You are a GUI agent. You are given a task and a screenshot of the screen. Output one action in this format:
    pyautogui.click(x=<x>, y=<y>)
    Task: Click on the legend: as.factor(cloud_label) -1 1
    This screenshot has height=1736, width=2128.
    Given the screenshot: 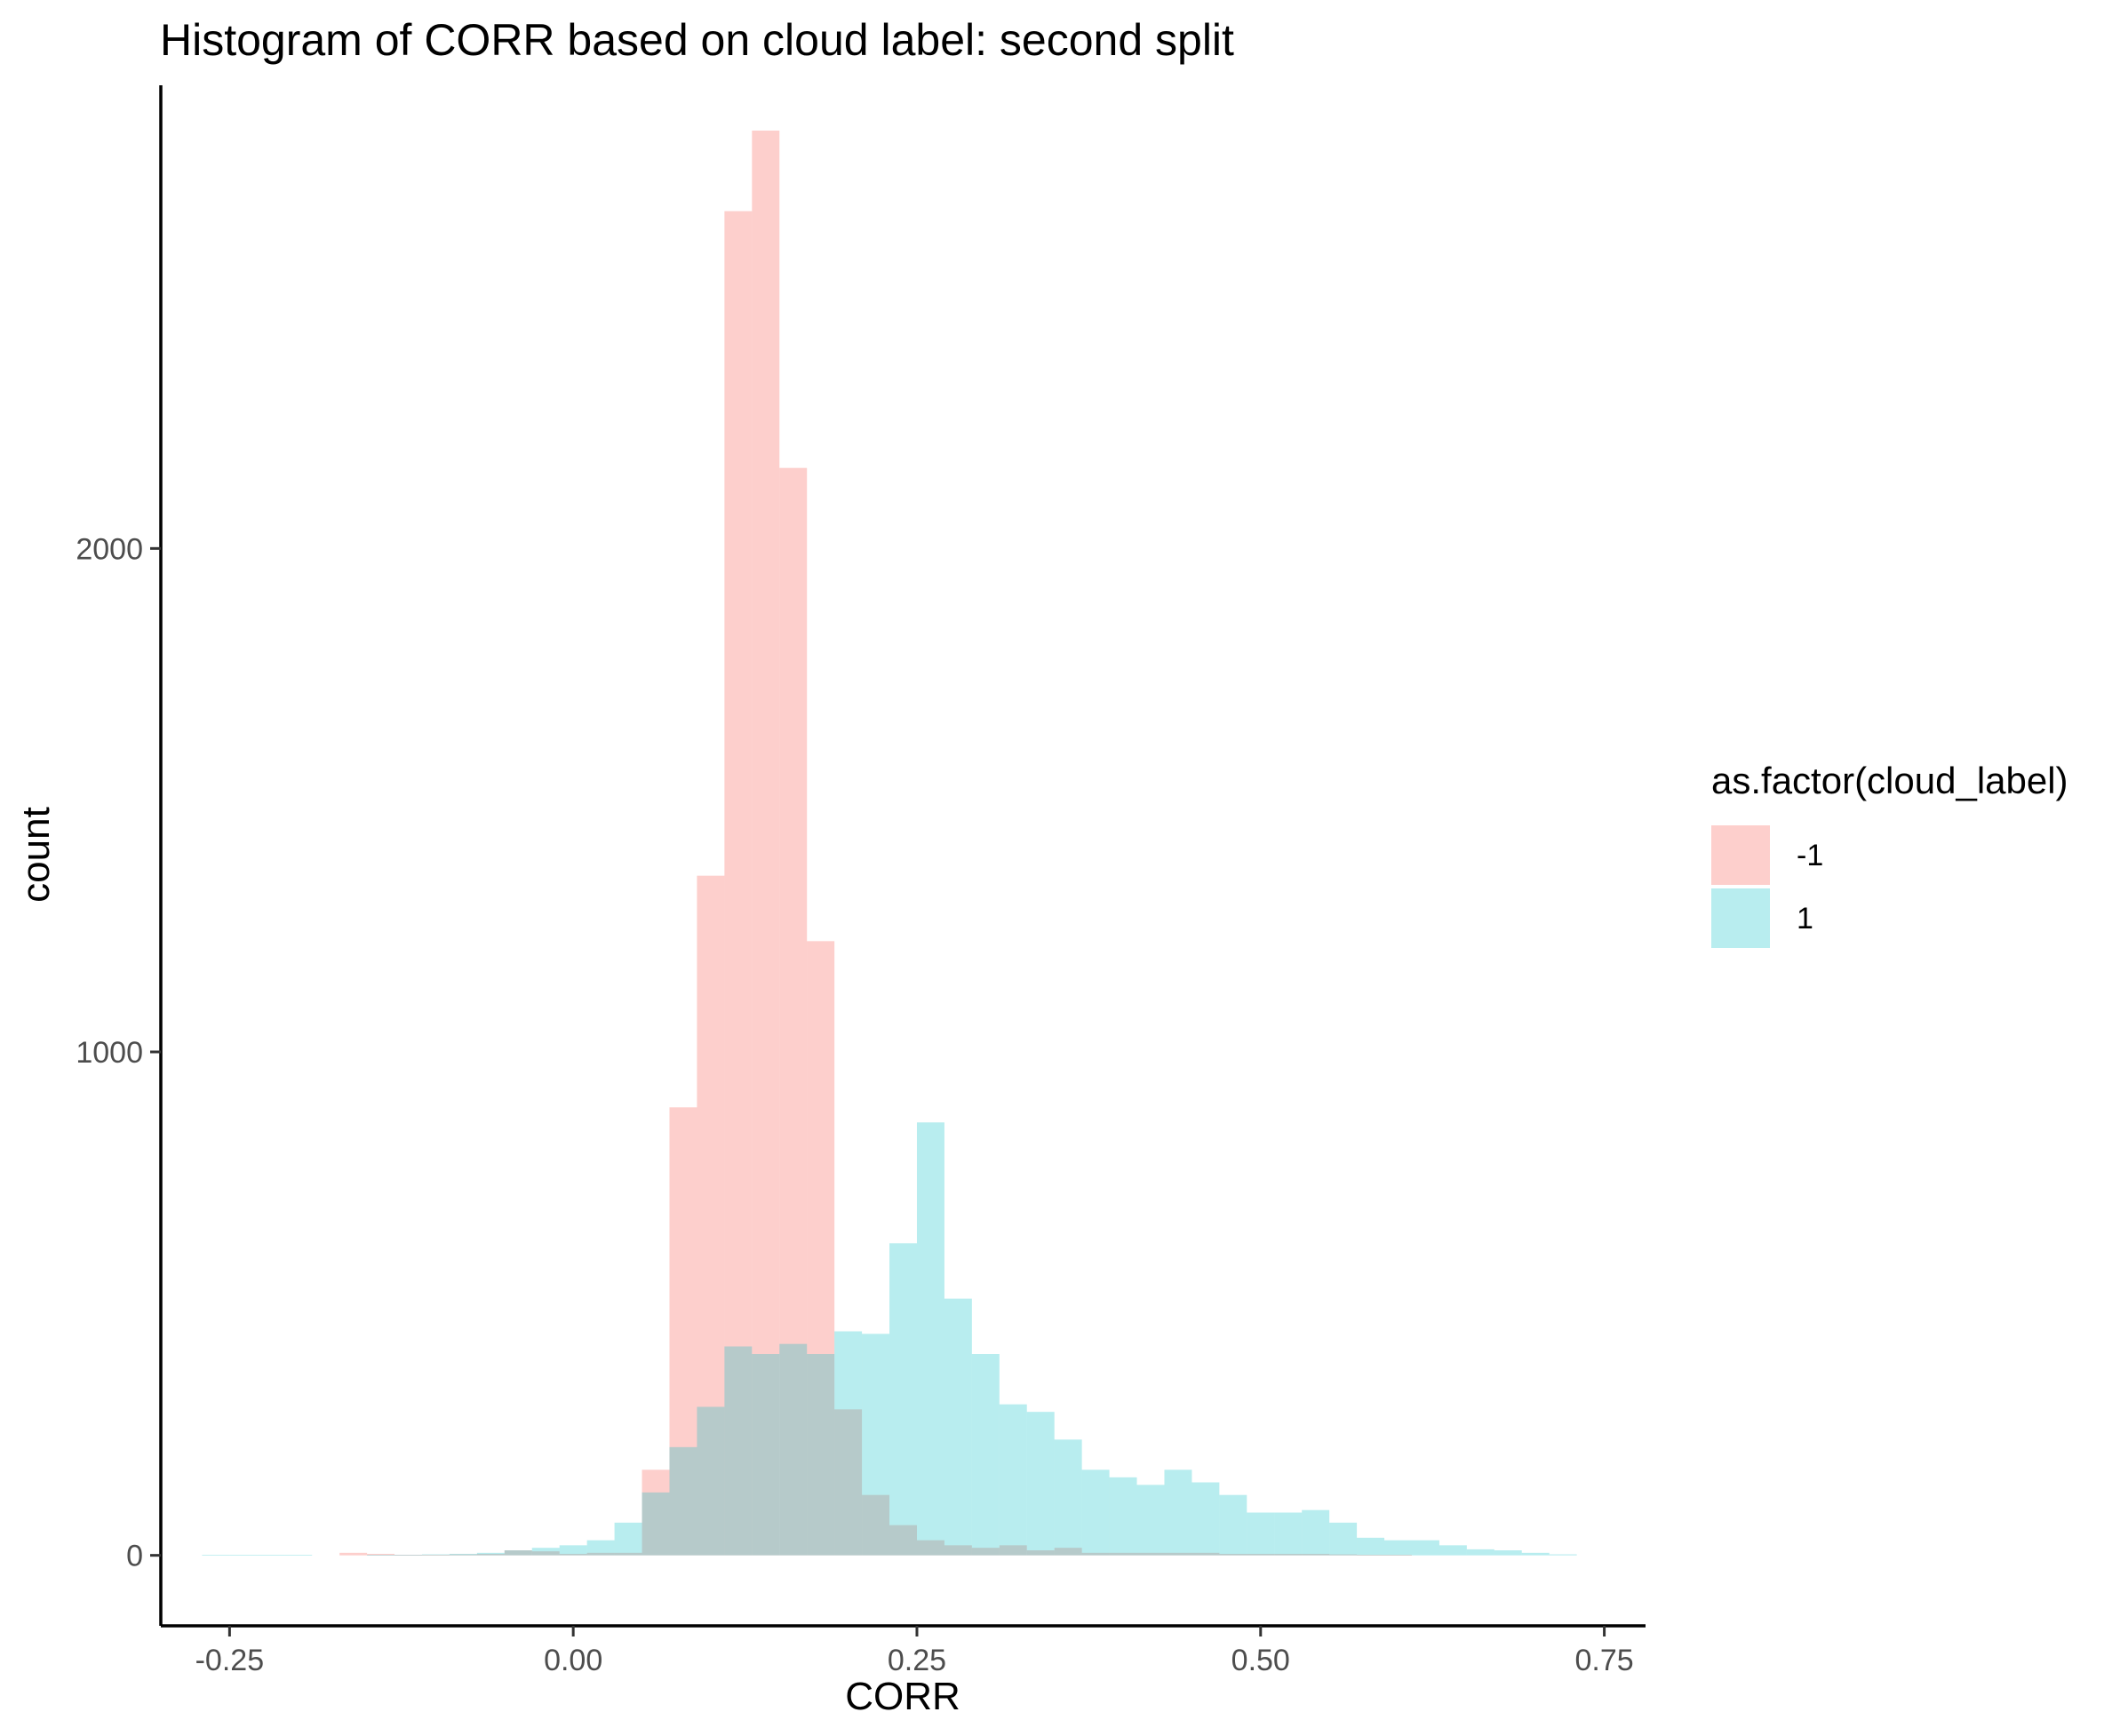 What is the action you would take?
    pyautogui.click(x=1890, y=854)
    